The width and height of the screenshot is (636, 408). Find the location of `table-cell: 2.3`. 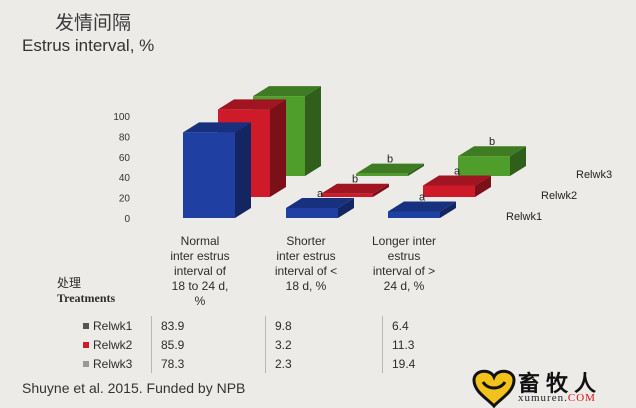

table-cell: 2.3 is located at coordinates (324, 363).